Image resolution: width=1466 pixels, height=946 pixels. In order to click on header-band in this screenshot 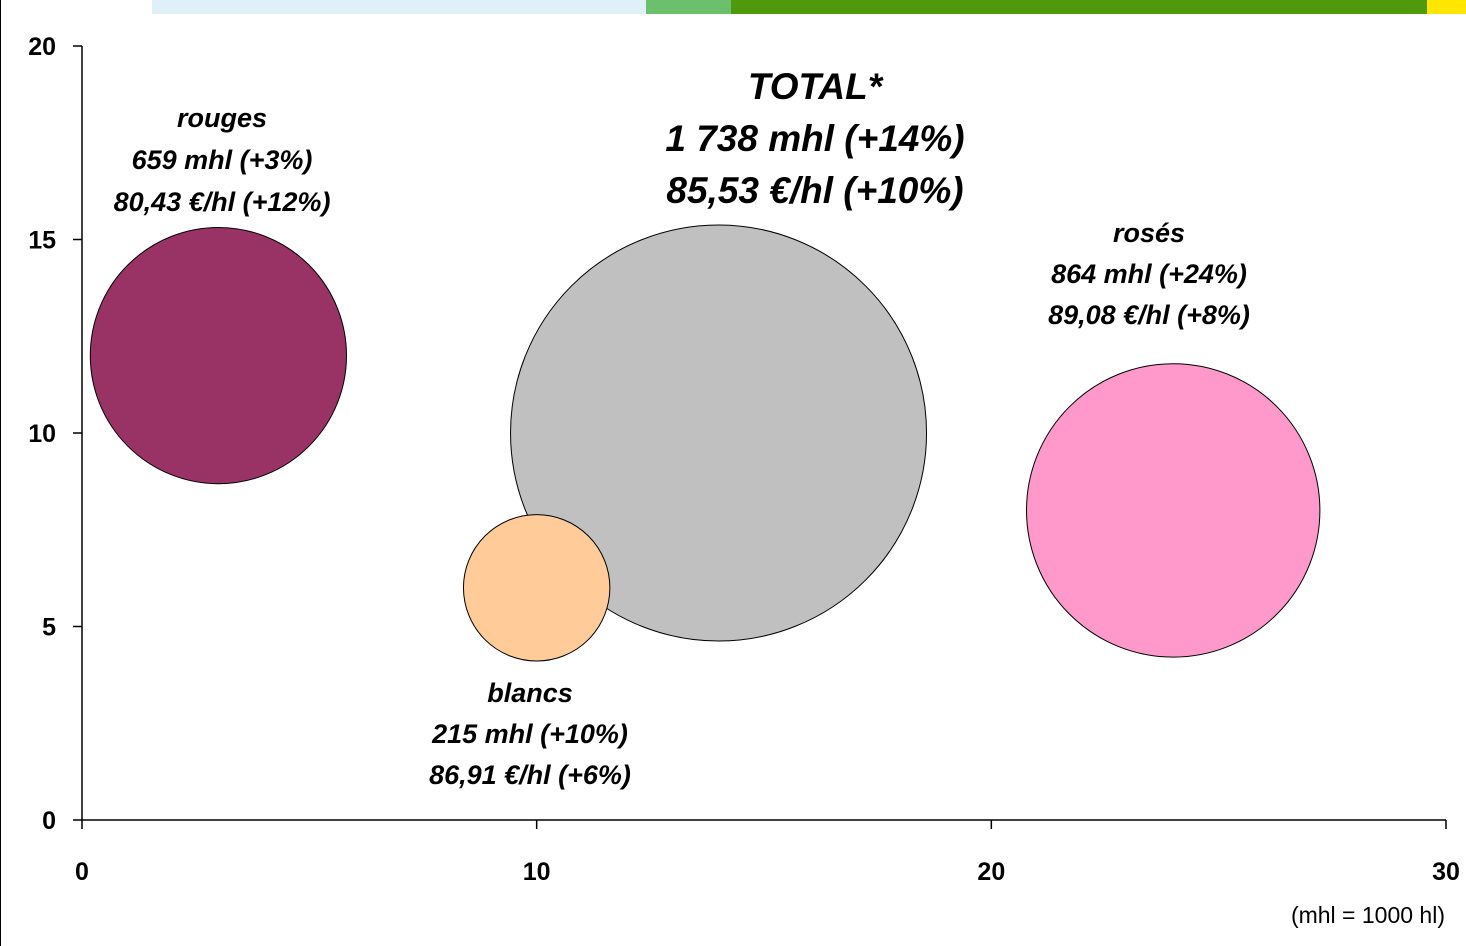, I will do `click(809, 7)`.